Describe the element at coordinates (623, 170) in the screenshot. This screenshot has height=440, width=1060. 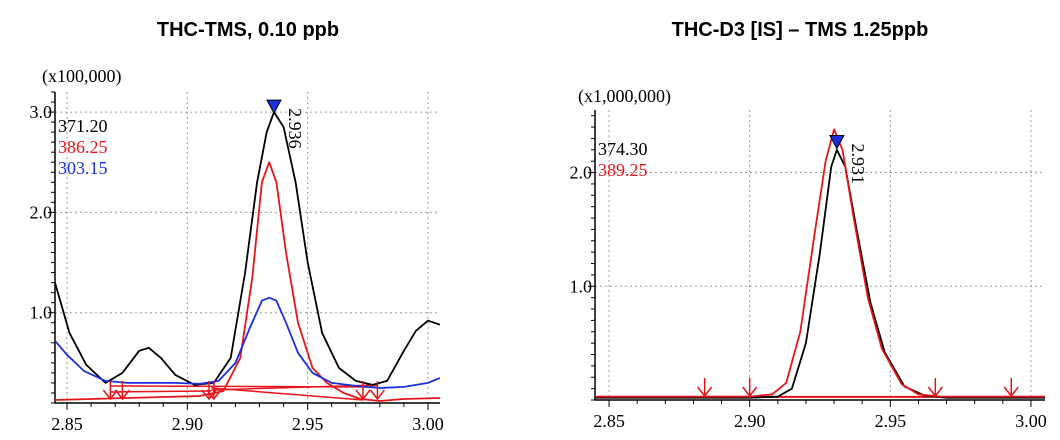
I see `legend-entry: 389.25` at that location.